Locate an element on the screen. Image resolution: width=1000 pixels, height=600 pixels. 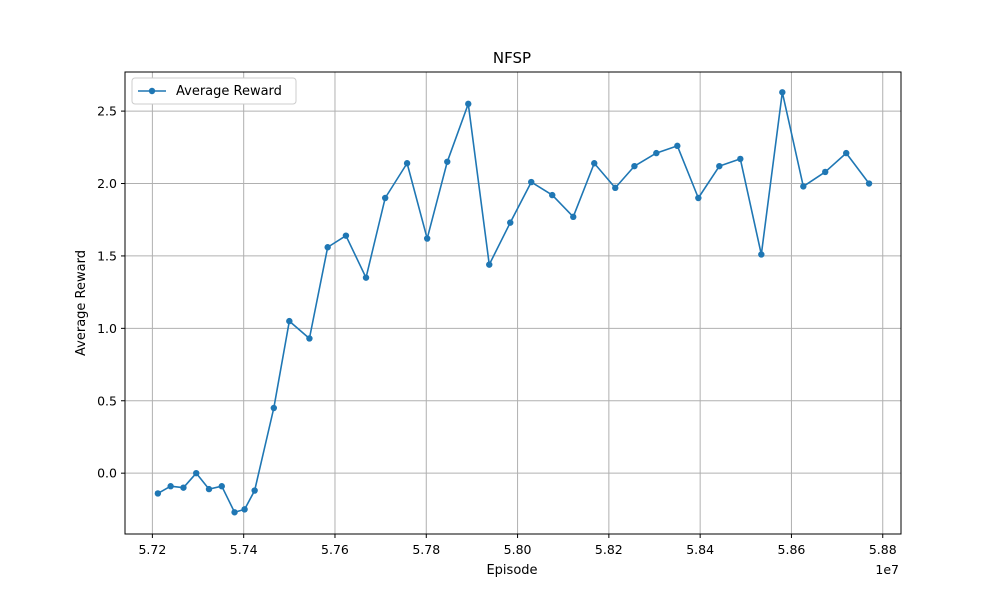
x-tick-label: 5.80 is located at coordinates (518, 549).